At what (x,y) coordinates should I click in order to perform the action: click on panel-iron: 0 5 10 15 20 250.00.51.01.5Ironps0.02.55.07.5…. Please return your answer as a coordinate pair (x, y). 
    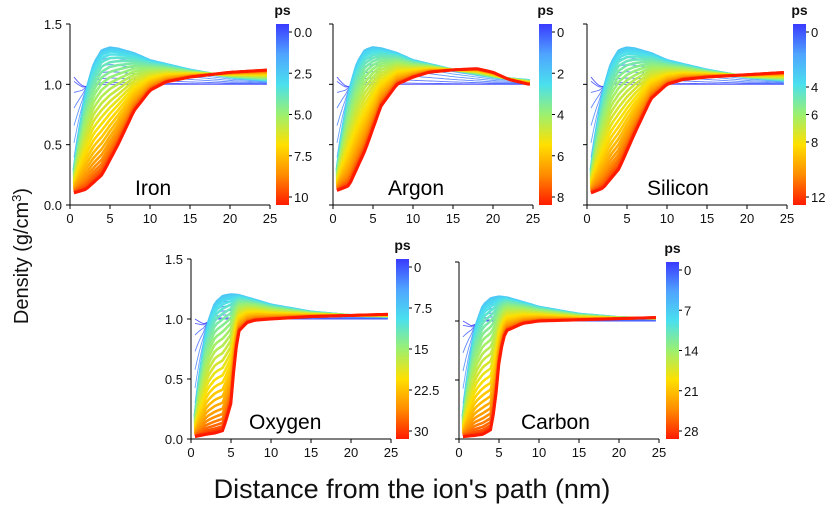
    Looking at the image, I should click on (178, 114).